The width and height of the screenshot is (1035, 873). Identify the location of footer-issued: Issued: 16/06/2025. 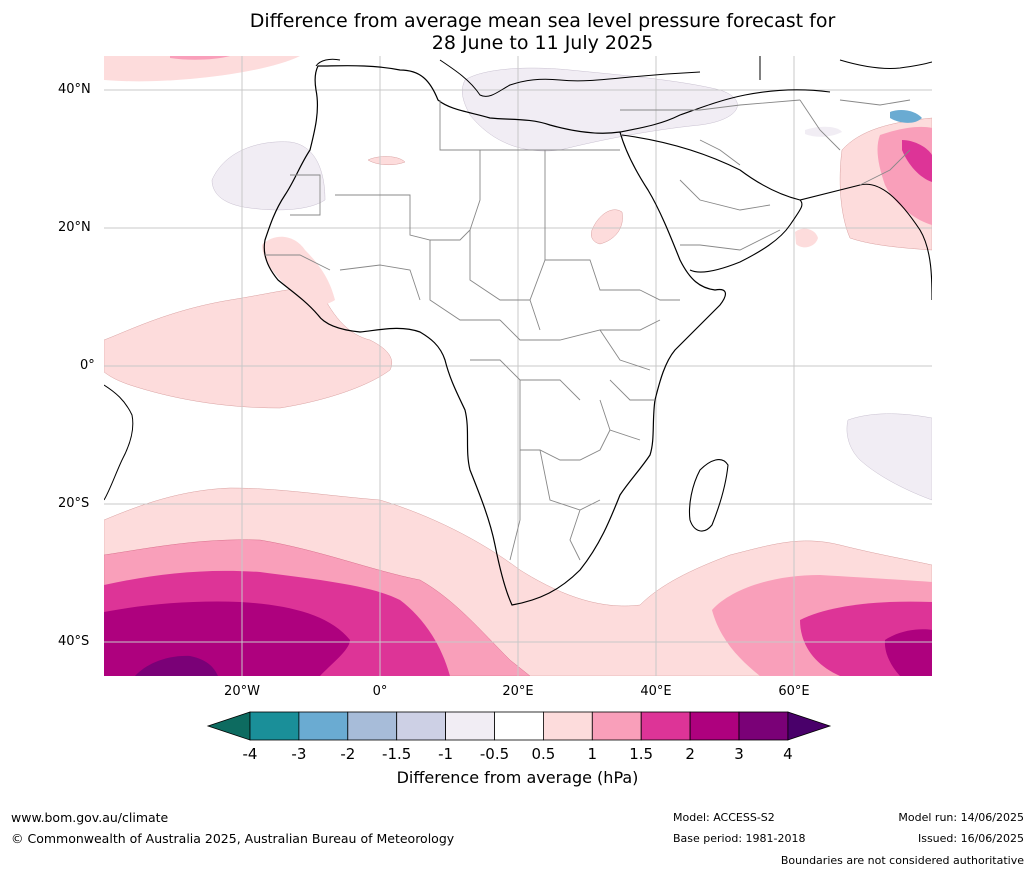
(970, 838).